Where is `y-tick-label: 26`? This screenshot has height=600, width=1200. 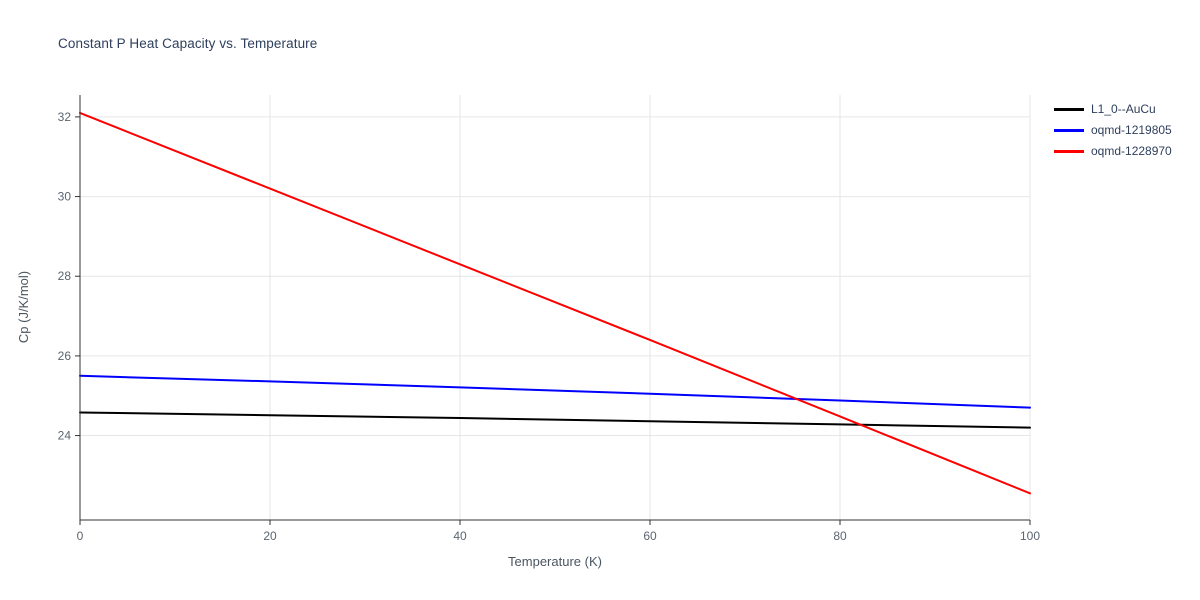
y-tick-label: 26 is located at coordinates (65, 356).